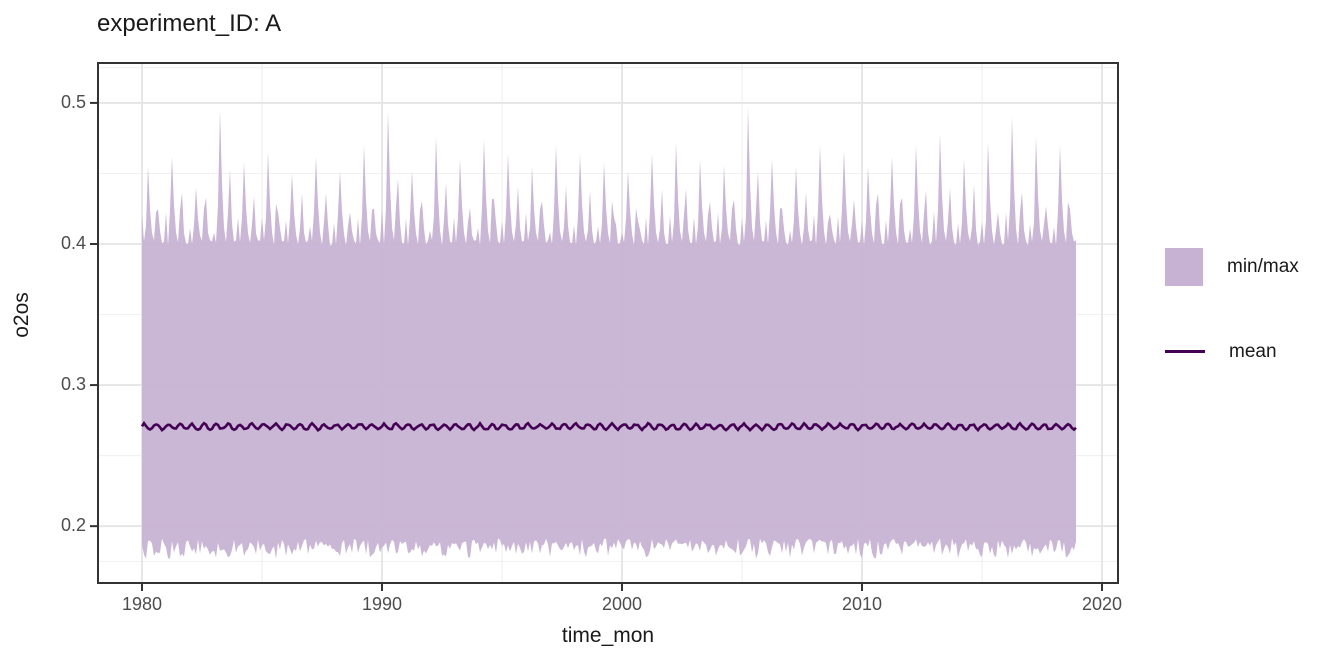 The image size is (1344, 672). I want to click on mean-line-key-icon, so click(1185, 352).